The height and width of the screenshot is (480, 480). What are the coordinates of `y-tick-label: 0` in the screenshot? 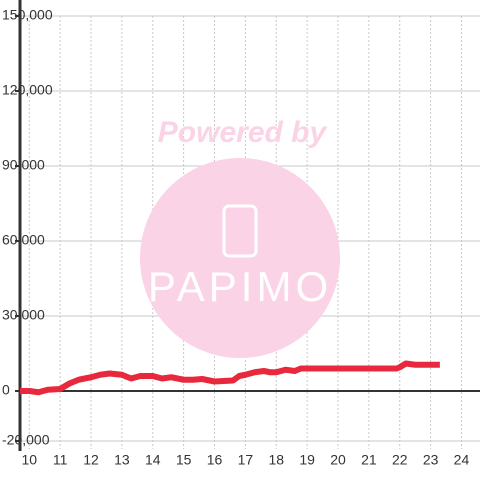 It's located at (6, 390).